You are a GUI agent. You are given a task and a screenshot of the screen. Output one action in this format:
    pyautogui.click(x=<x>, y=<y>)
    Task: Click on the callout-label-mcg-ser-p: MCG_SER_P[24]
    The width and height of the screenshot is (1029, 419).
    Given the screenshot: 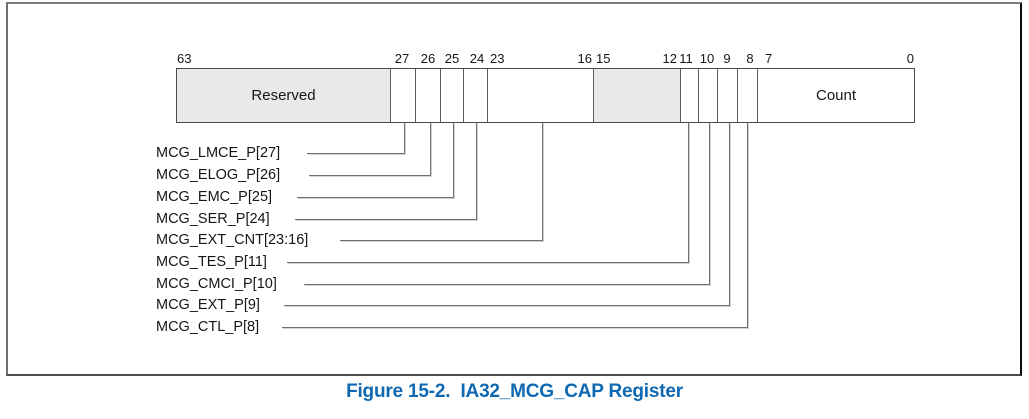 What is the action you would take?
    pyautogui.click(x=213, y=219)
    